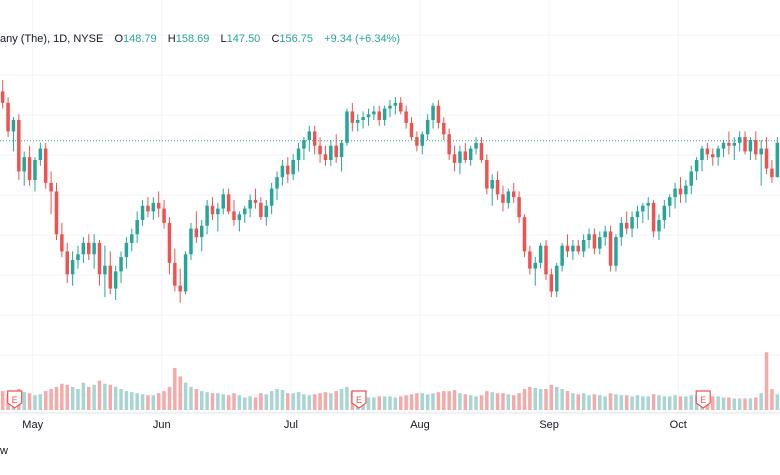 This screenshot has height=475, width=780. What do you see at coordinates (32, 425) in the screenshot?
I see `x-tick-label: May` at bounding box center [32, 425].